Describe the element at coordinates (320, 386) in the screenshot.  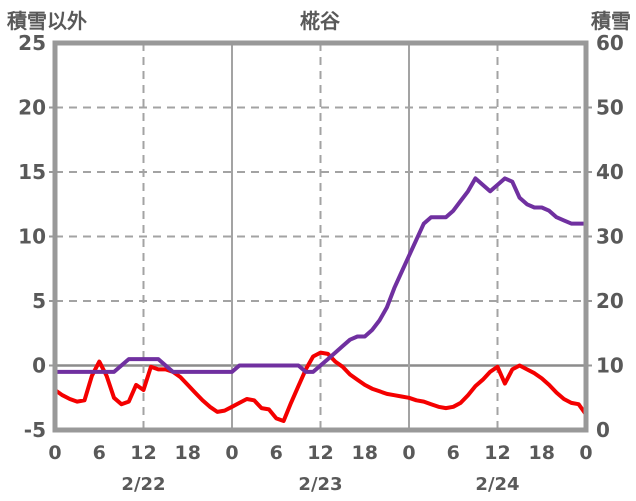
I see `series-line-left` at that location.